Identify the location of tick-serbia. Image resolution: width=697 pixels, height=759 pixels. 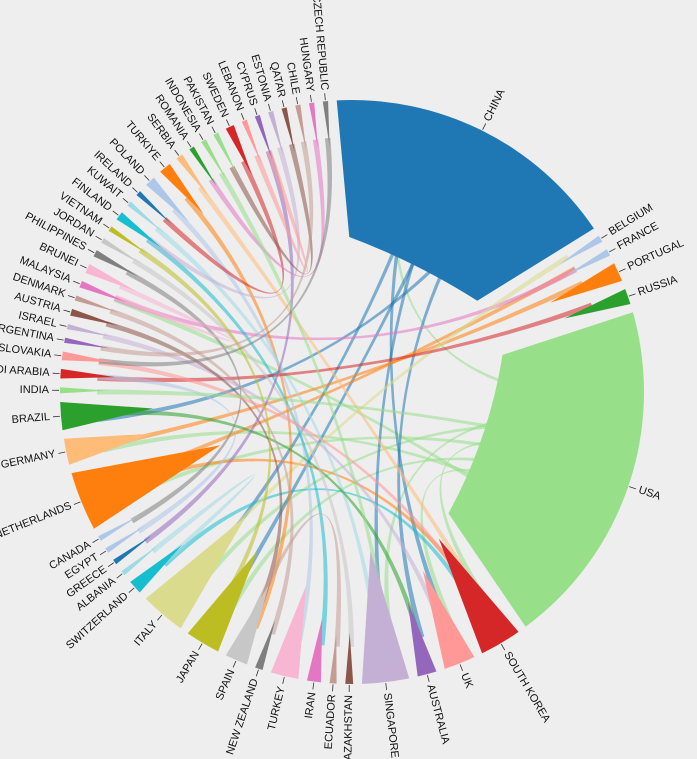
(177, 152).